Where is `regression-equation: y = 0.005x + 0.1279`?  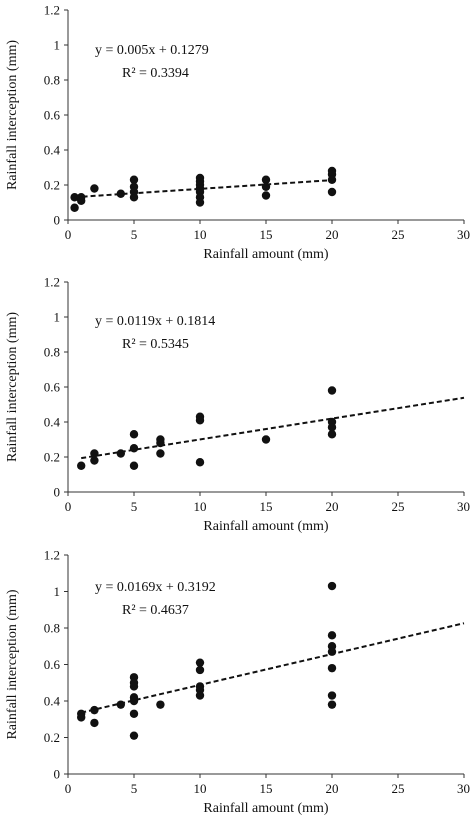 regression-equation: y = 0.005x + 0.1279 is located at coordinates (152, 50).